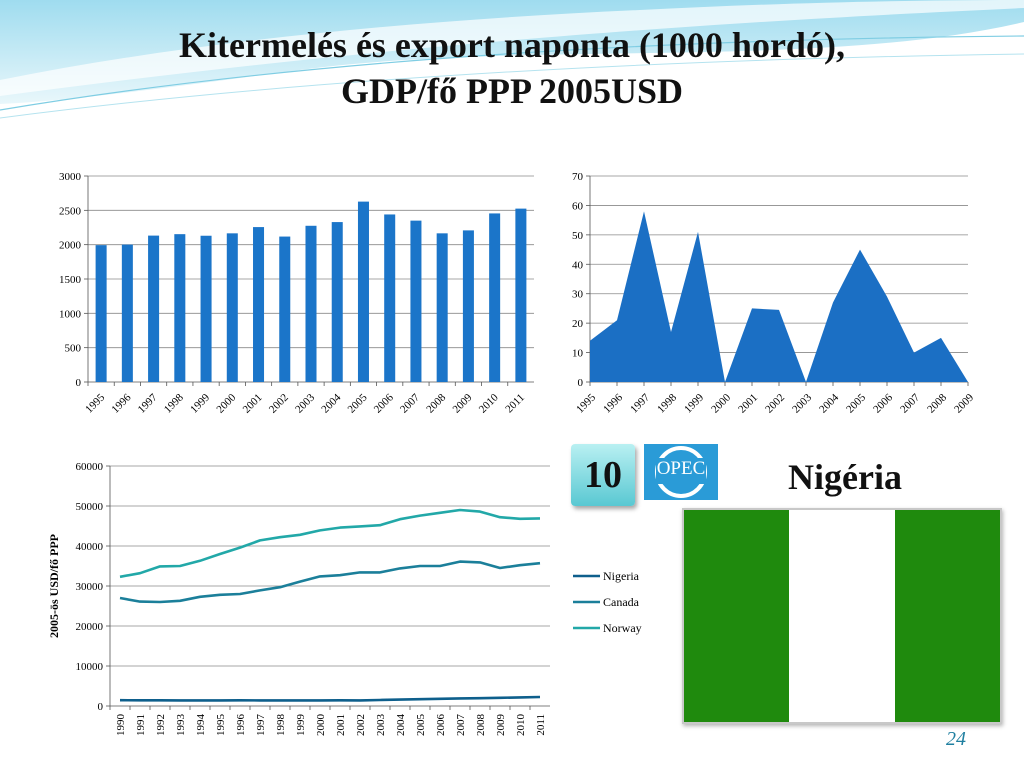  I want to click on area-chart-xtick-label: 2005, so click(856, 403).